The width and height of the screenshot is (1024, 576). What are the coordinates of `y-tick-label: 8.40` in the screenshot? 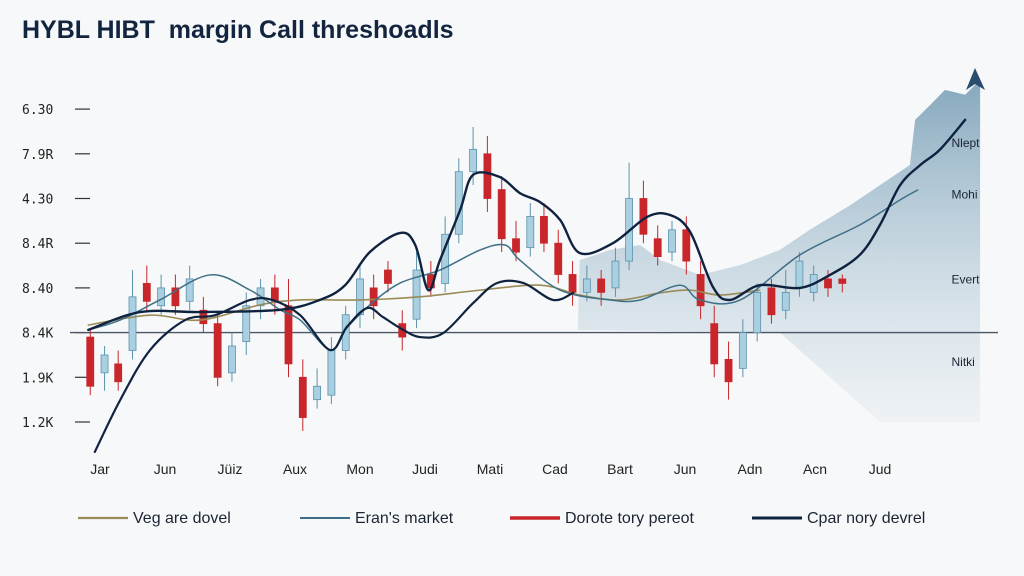 It's located at (37, 289).